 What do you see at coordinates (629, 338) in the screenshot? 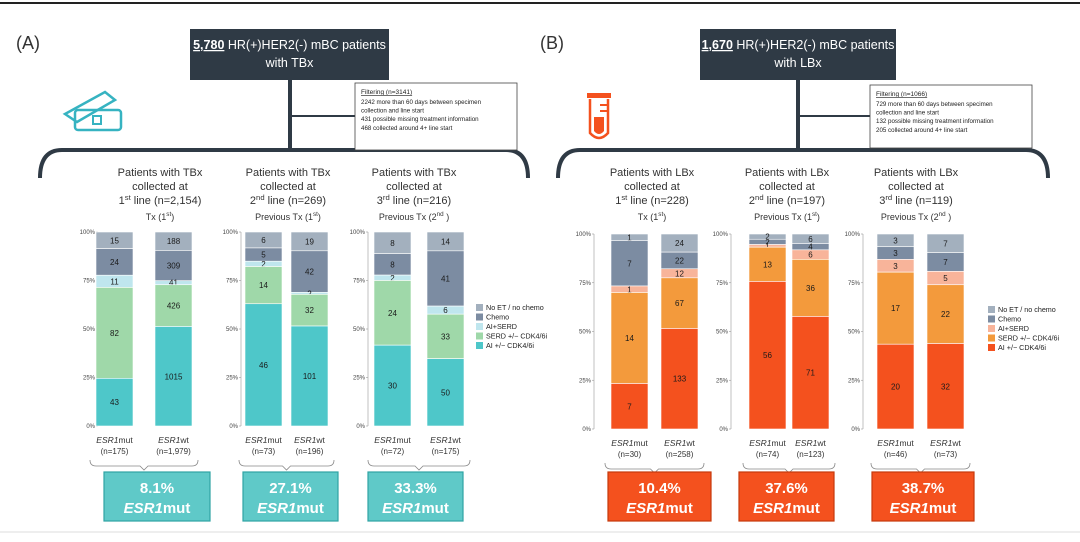
I see `data-label: 14` at bounding box center [629, 338].